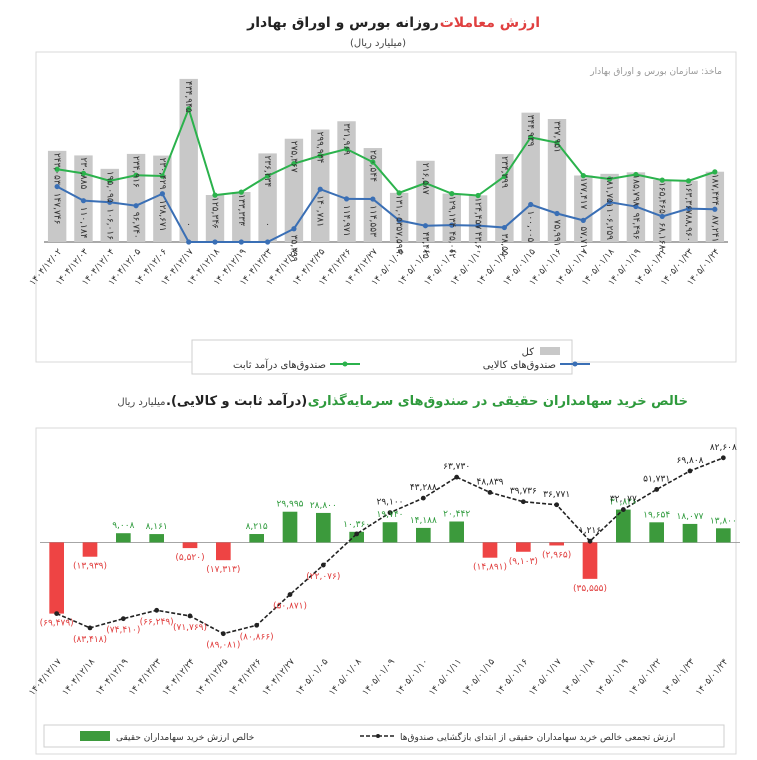 The height and width of the screenshot is (760, 757). Describe the element at coordinates (389, 503) in the screenshot. I see `chart2-cumulative-label: ۲۹,۱۰۰` at that location.